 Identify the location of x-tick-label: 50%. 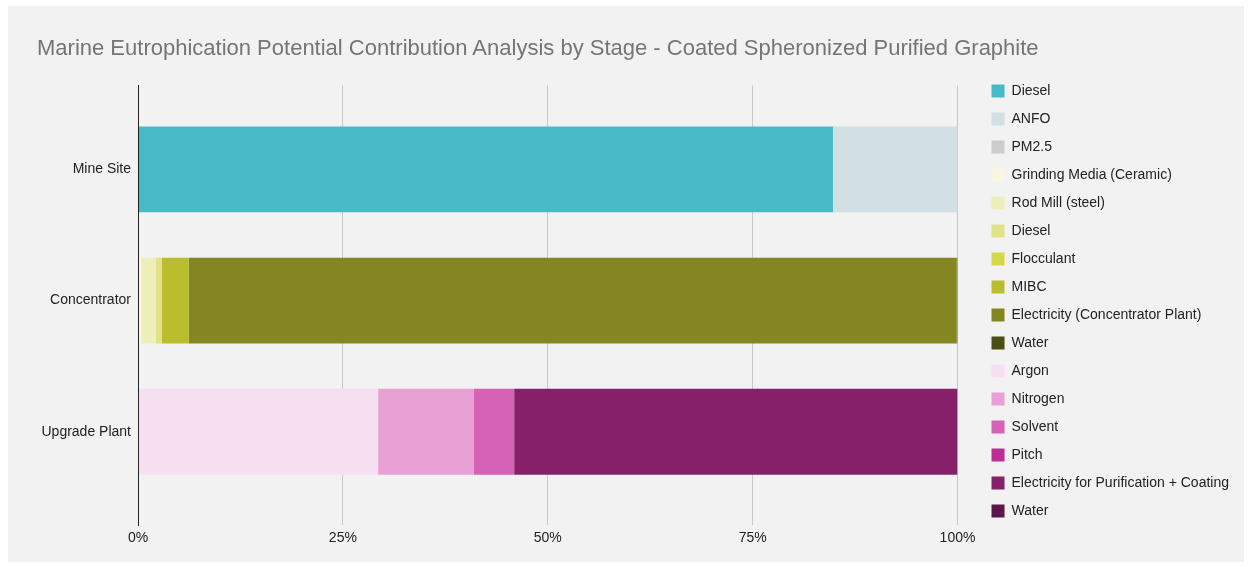
(547, 537).